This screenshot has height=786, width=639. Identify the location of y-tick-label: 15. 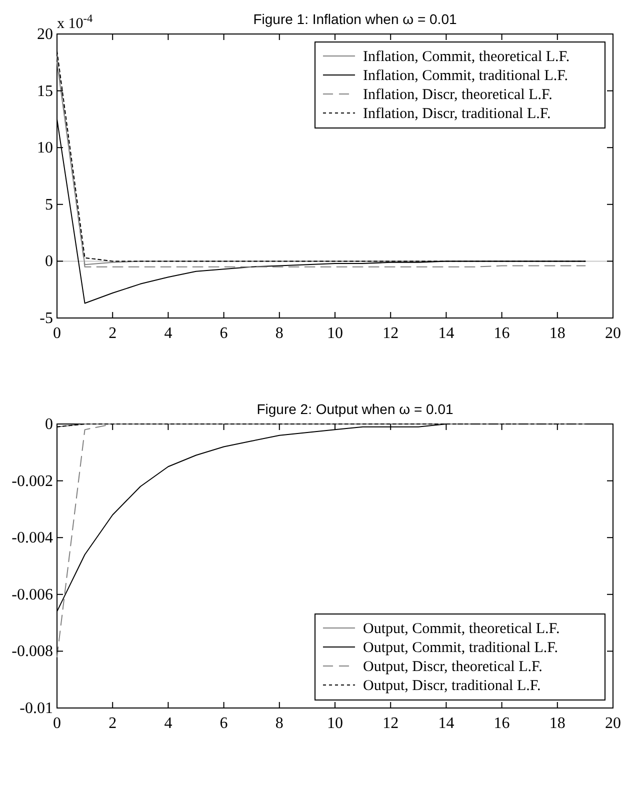
(45, 91).